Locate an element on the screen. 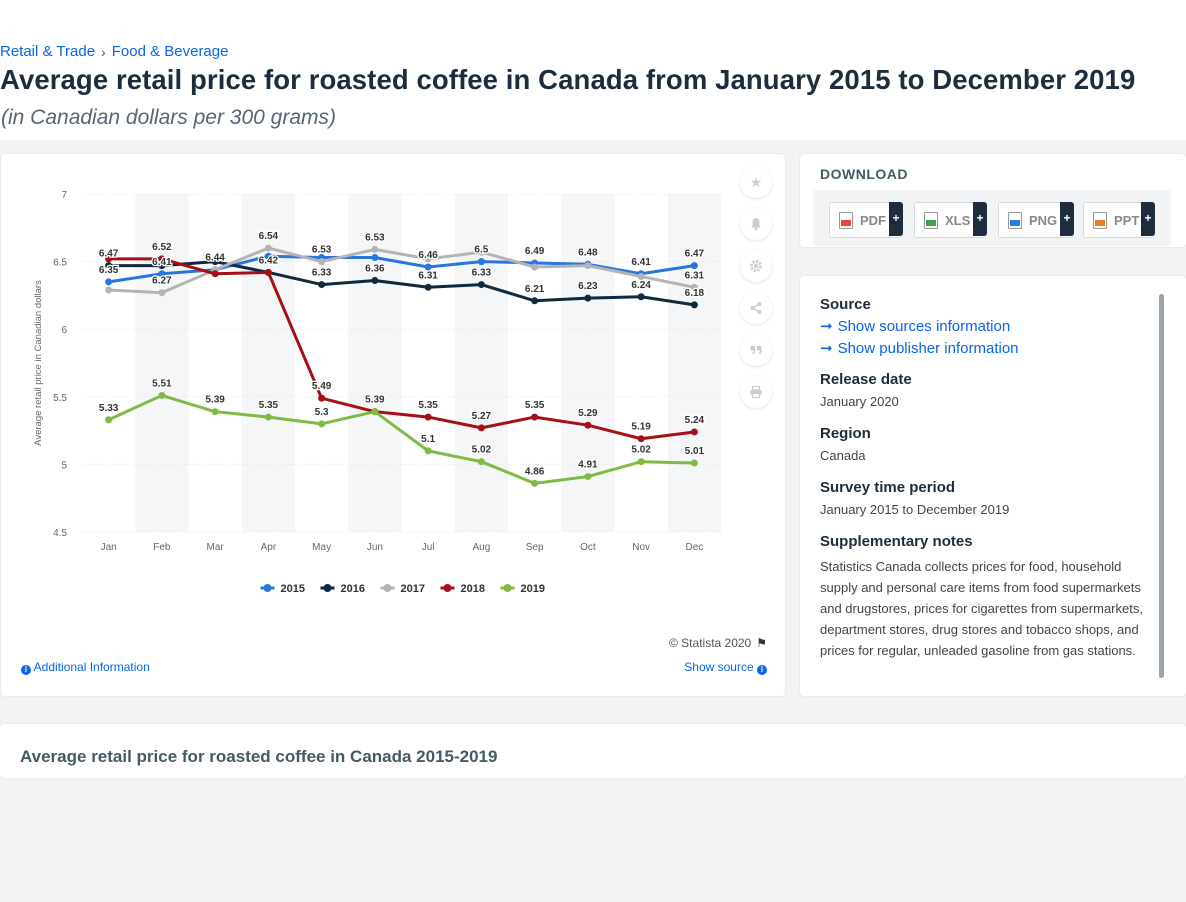 This screenshot has height=902, width=1186. share-icon is located at coordinates (756, 308).